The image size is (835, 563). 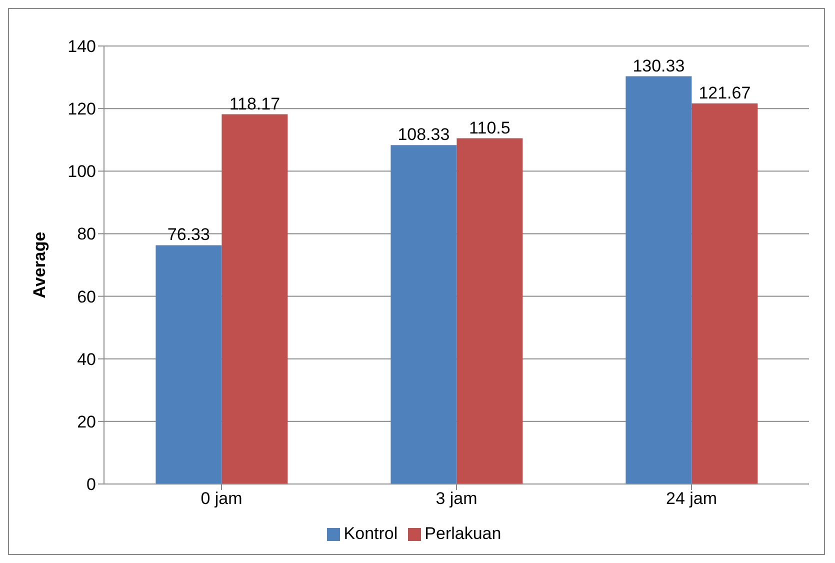 I want to click on data-label: 108.33, so click(x=424, y=134).